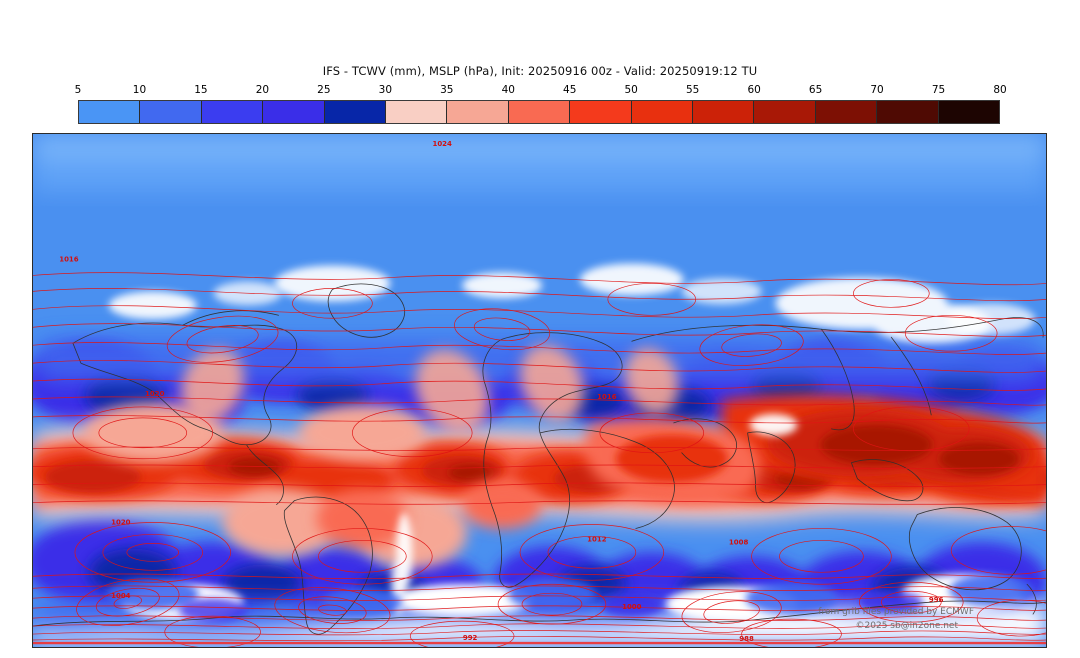 The height and width of the screenshot is (658, 1080). Describe the element at coordinates (508, 90) in the screenshot. I see `colorbar-tick-40: 40` at that location.